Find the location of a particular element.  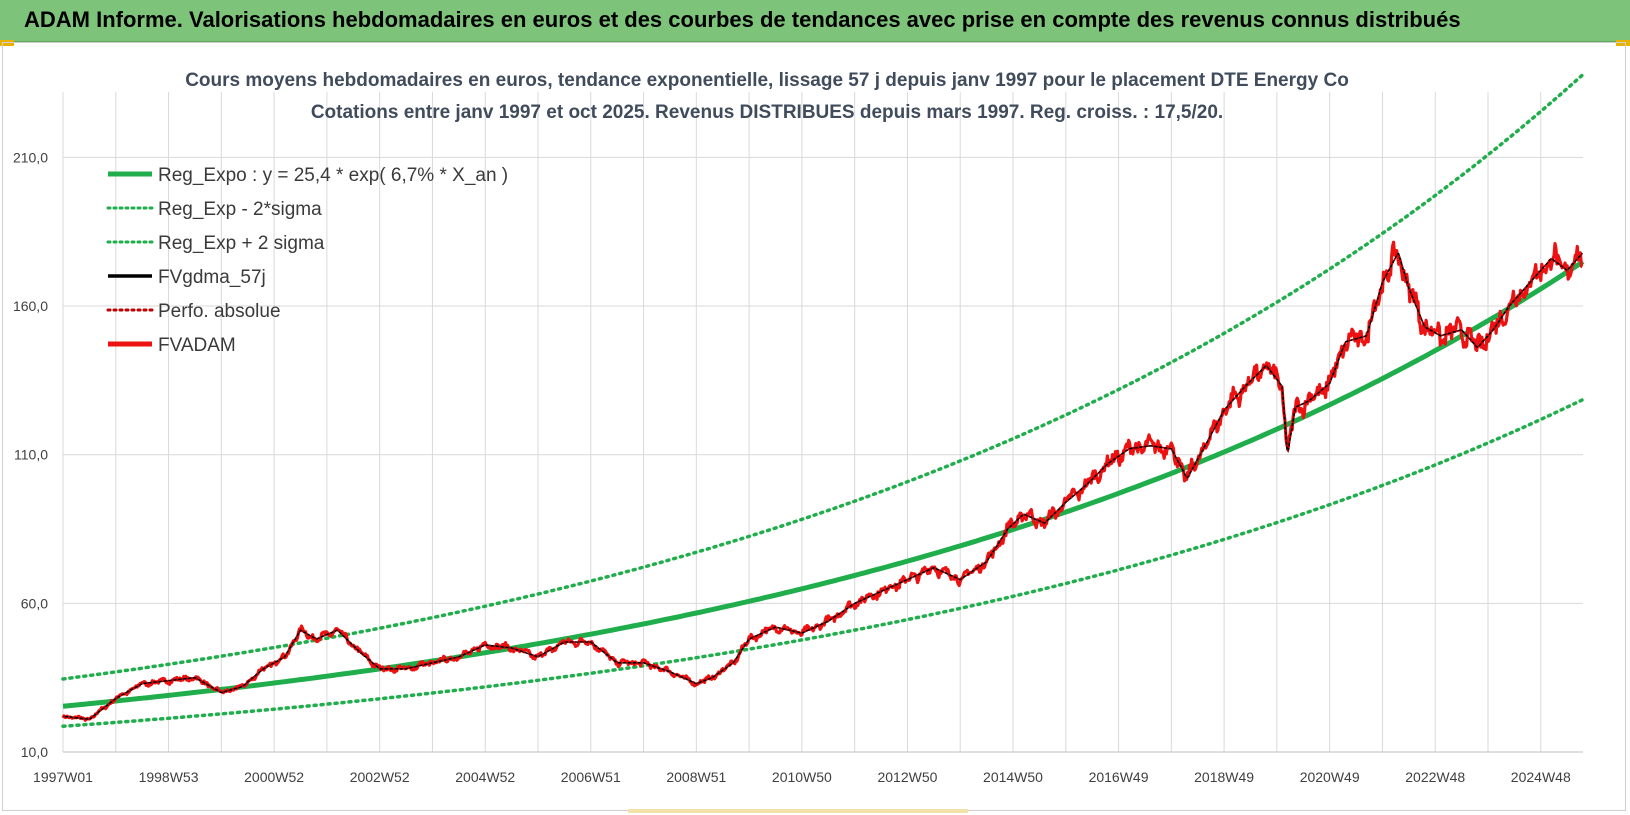

legend-item: Reg_Exp - 2*sigma is located at coordinates (214, 209).